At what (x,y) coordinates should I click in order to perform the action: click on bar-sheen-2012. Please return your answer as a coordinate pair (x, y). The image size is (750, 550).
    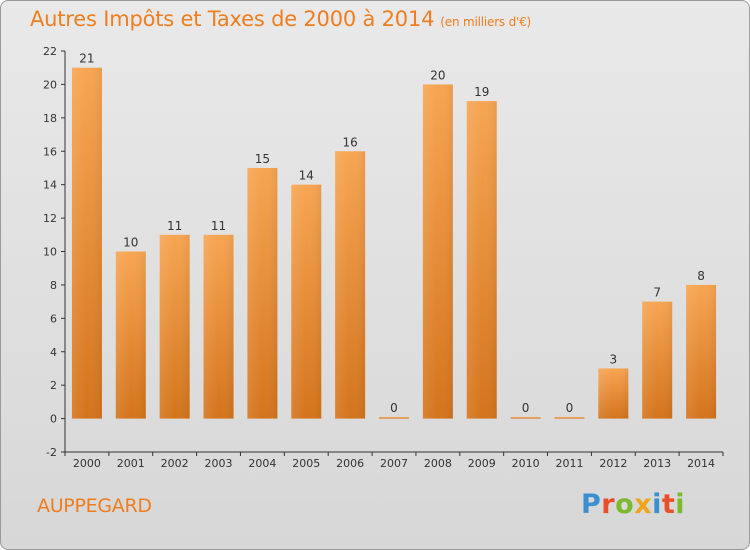
    Looking at the image, I should click on (613, 393).